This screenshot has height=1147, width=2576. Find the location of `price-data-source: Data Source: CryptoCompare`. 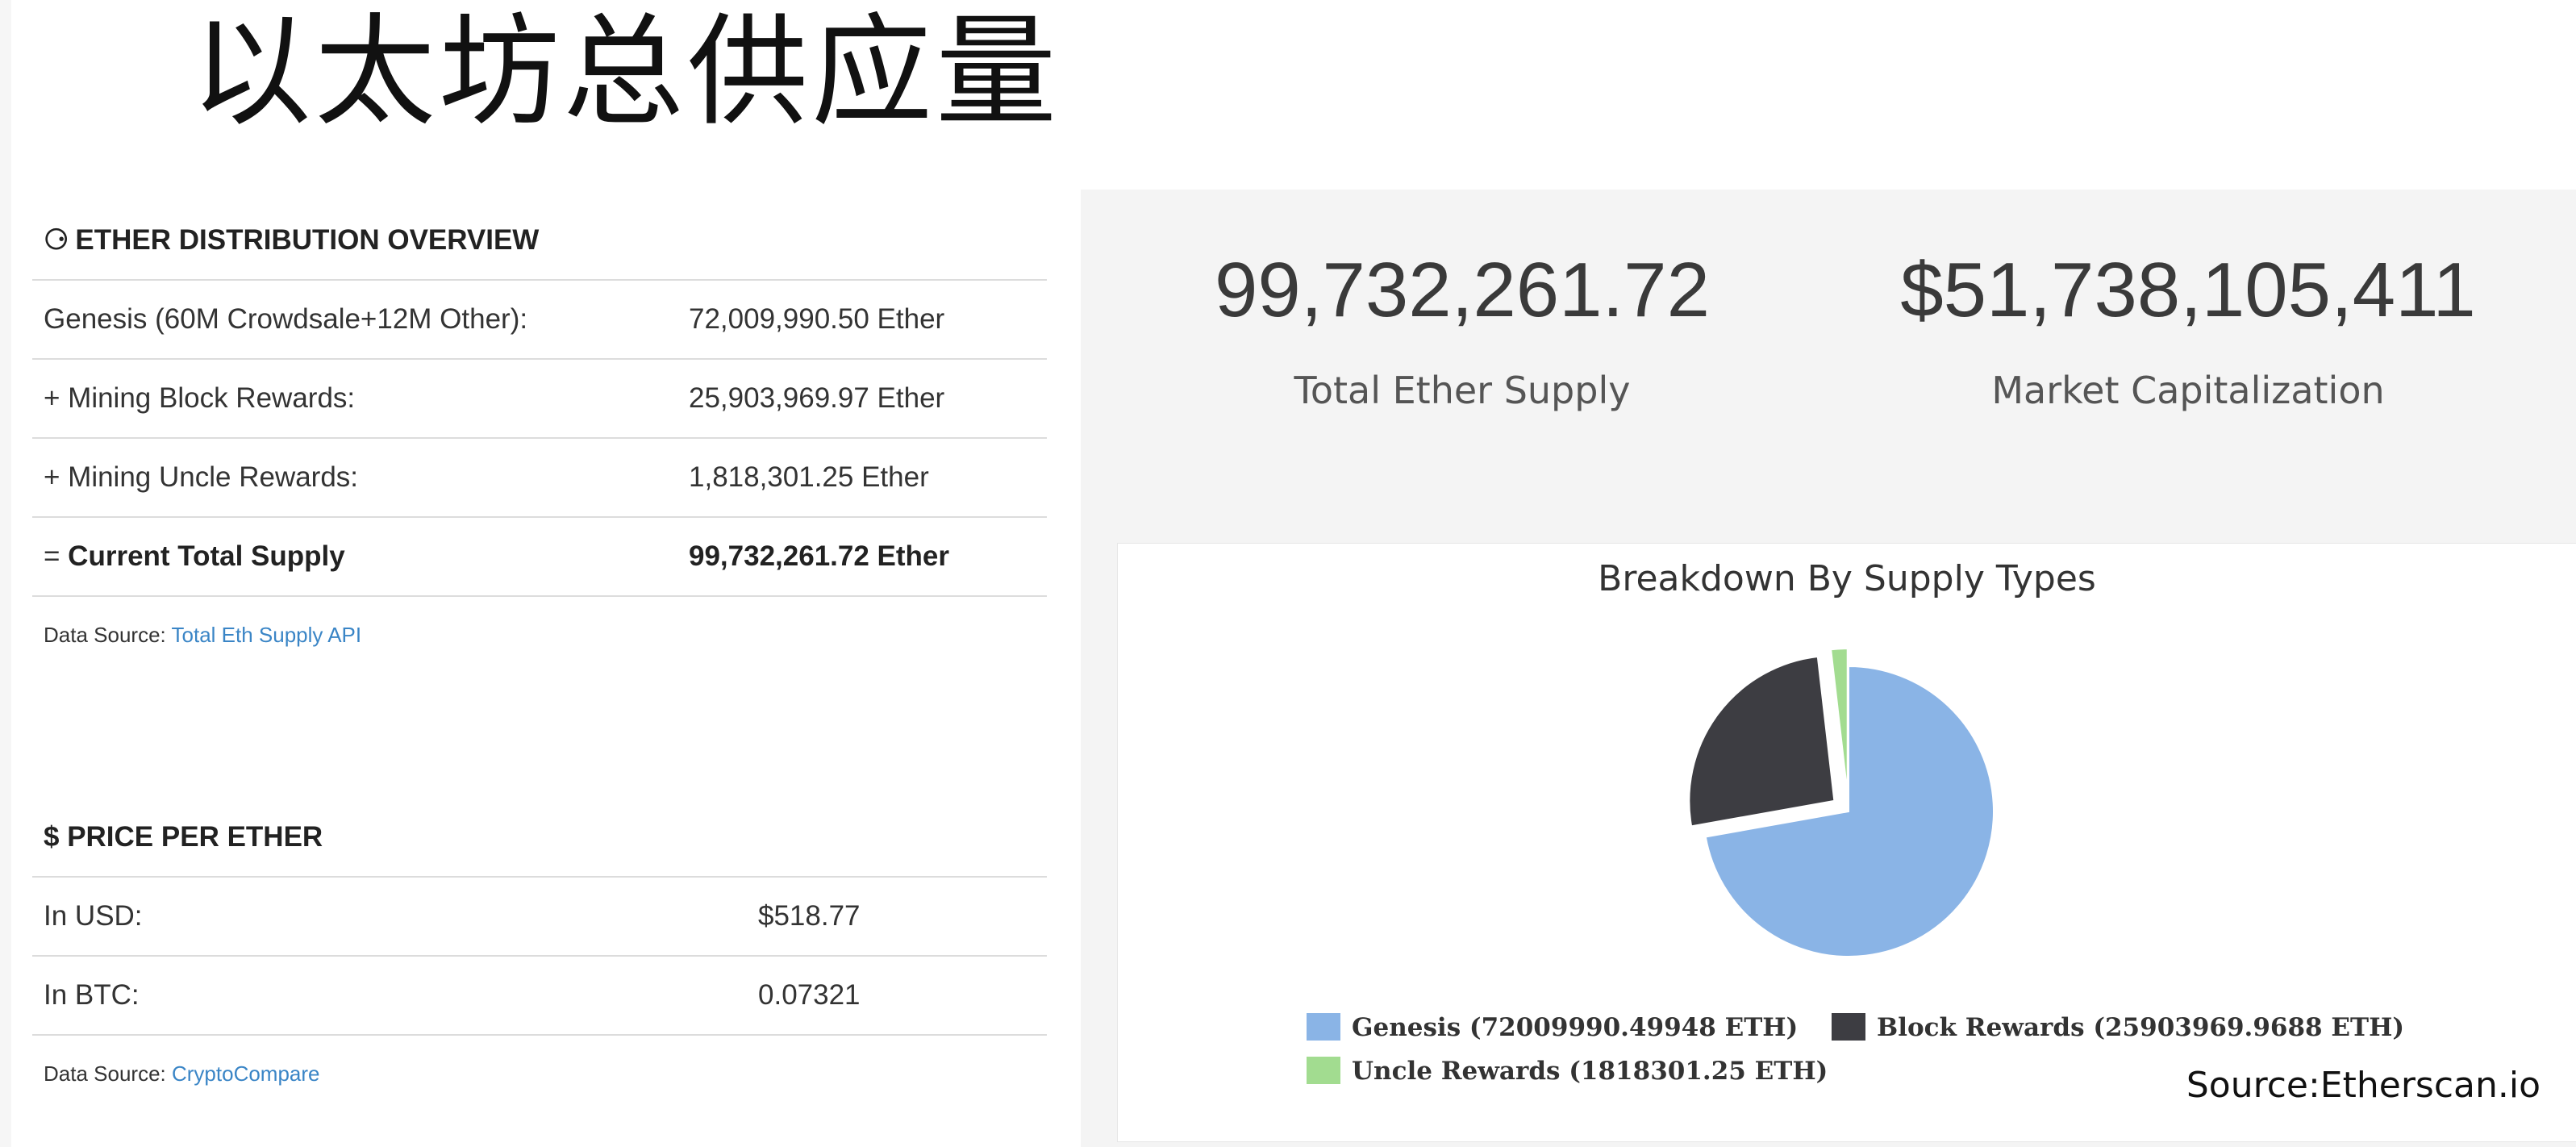

price-data-source: Data Source: CryptoCompare is located at coordinates (539, 1074).